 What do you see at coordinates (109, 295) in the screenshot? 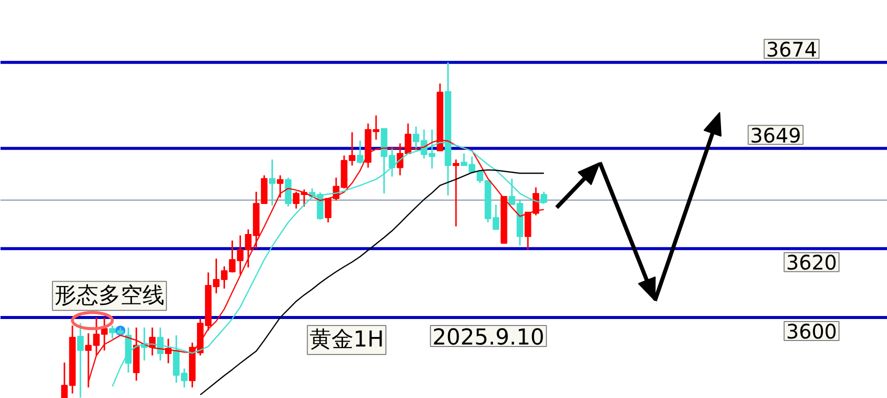
I see `annotation: 形态多空线` at bounding box center [109, 295].